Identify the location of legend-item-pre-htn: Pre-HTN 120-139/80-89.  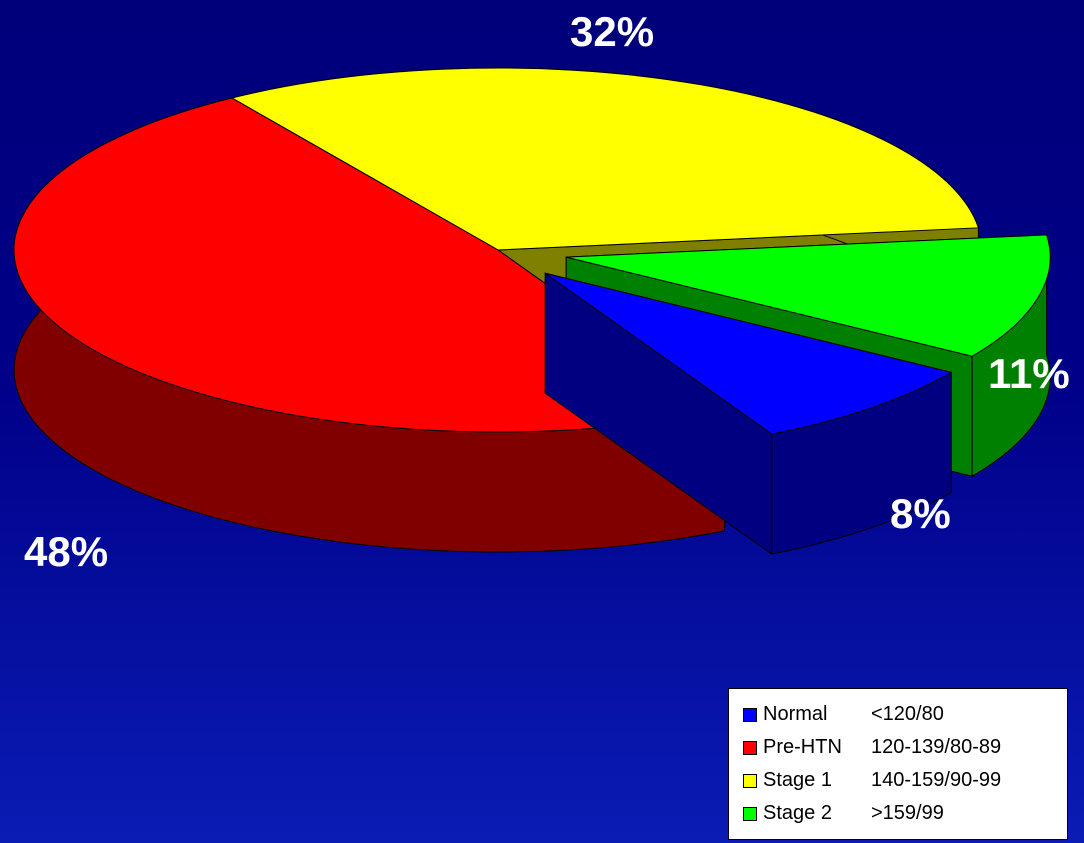
(905, 747).